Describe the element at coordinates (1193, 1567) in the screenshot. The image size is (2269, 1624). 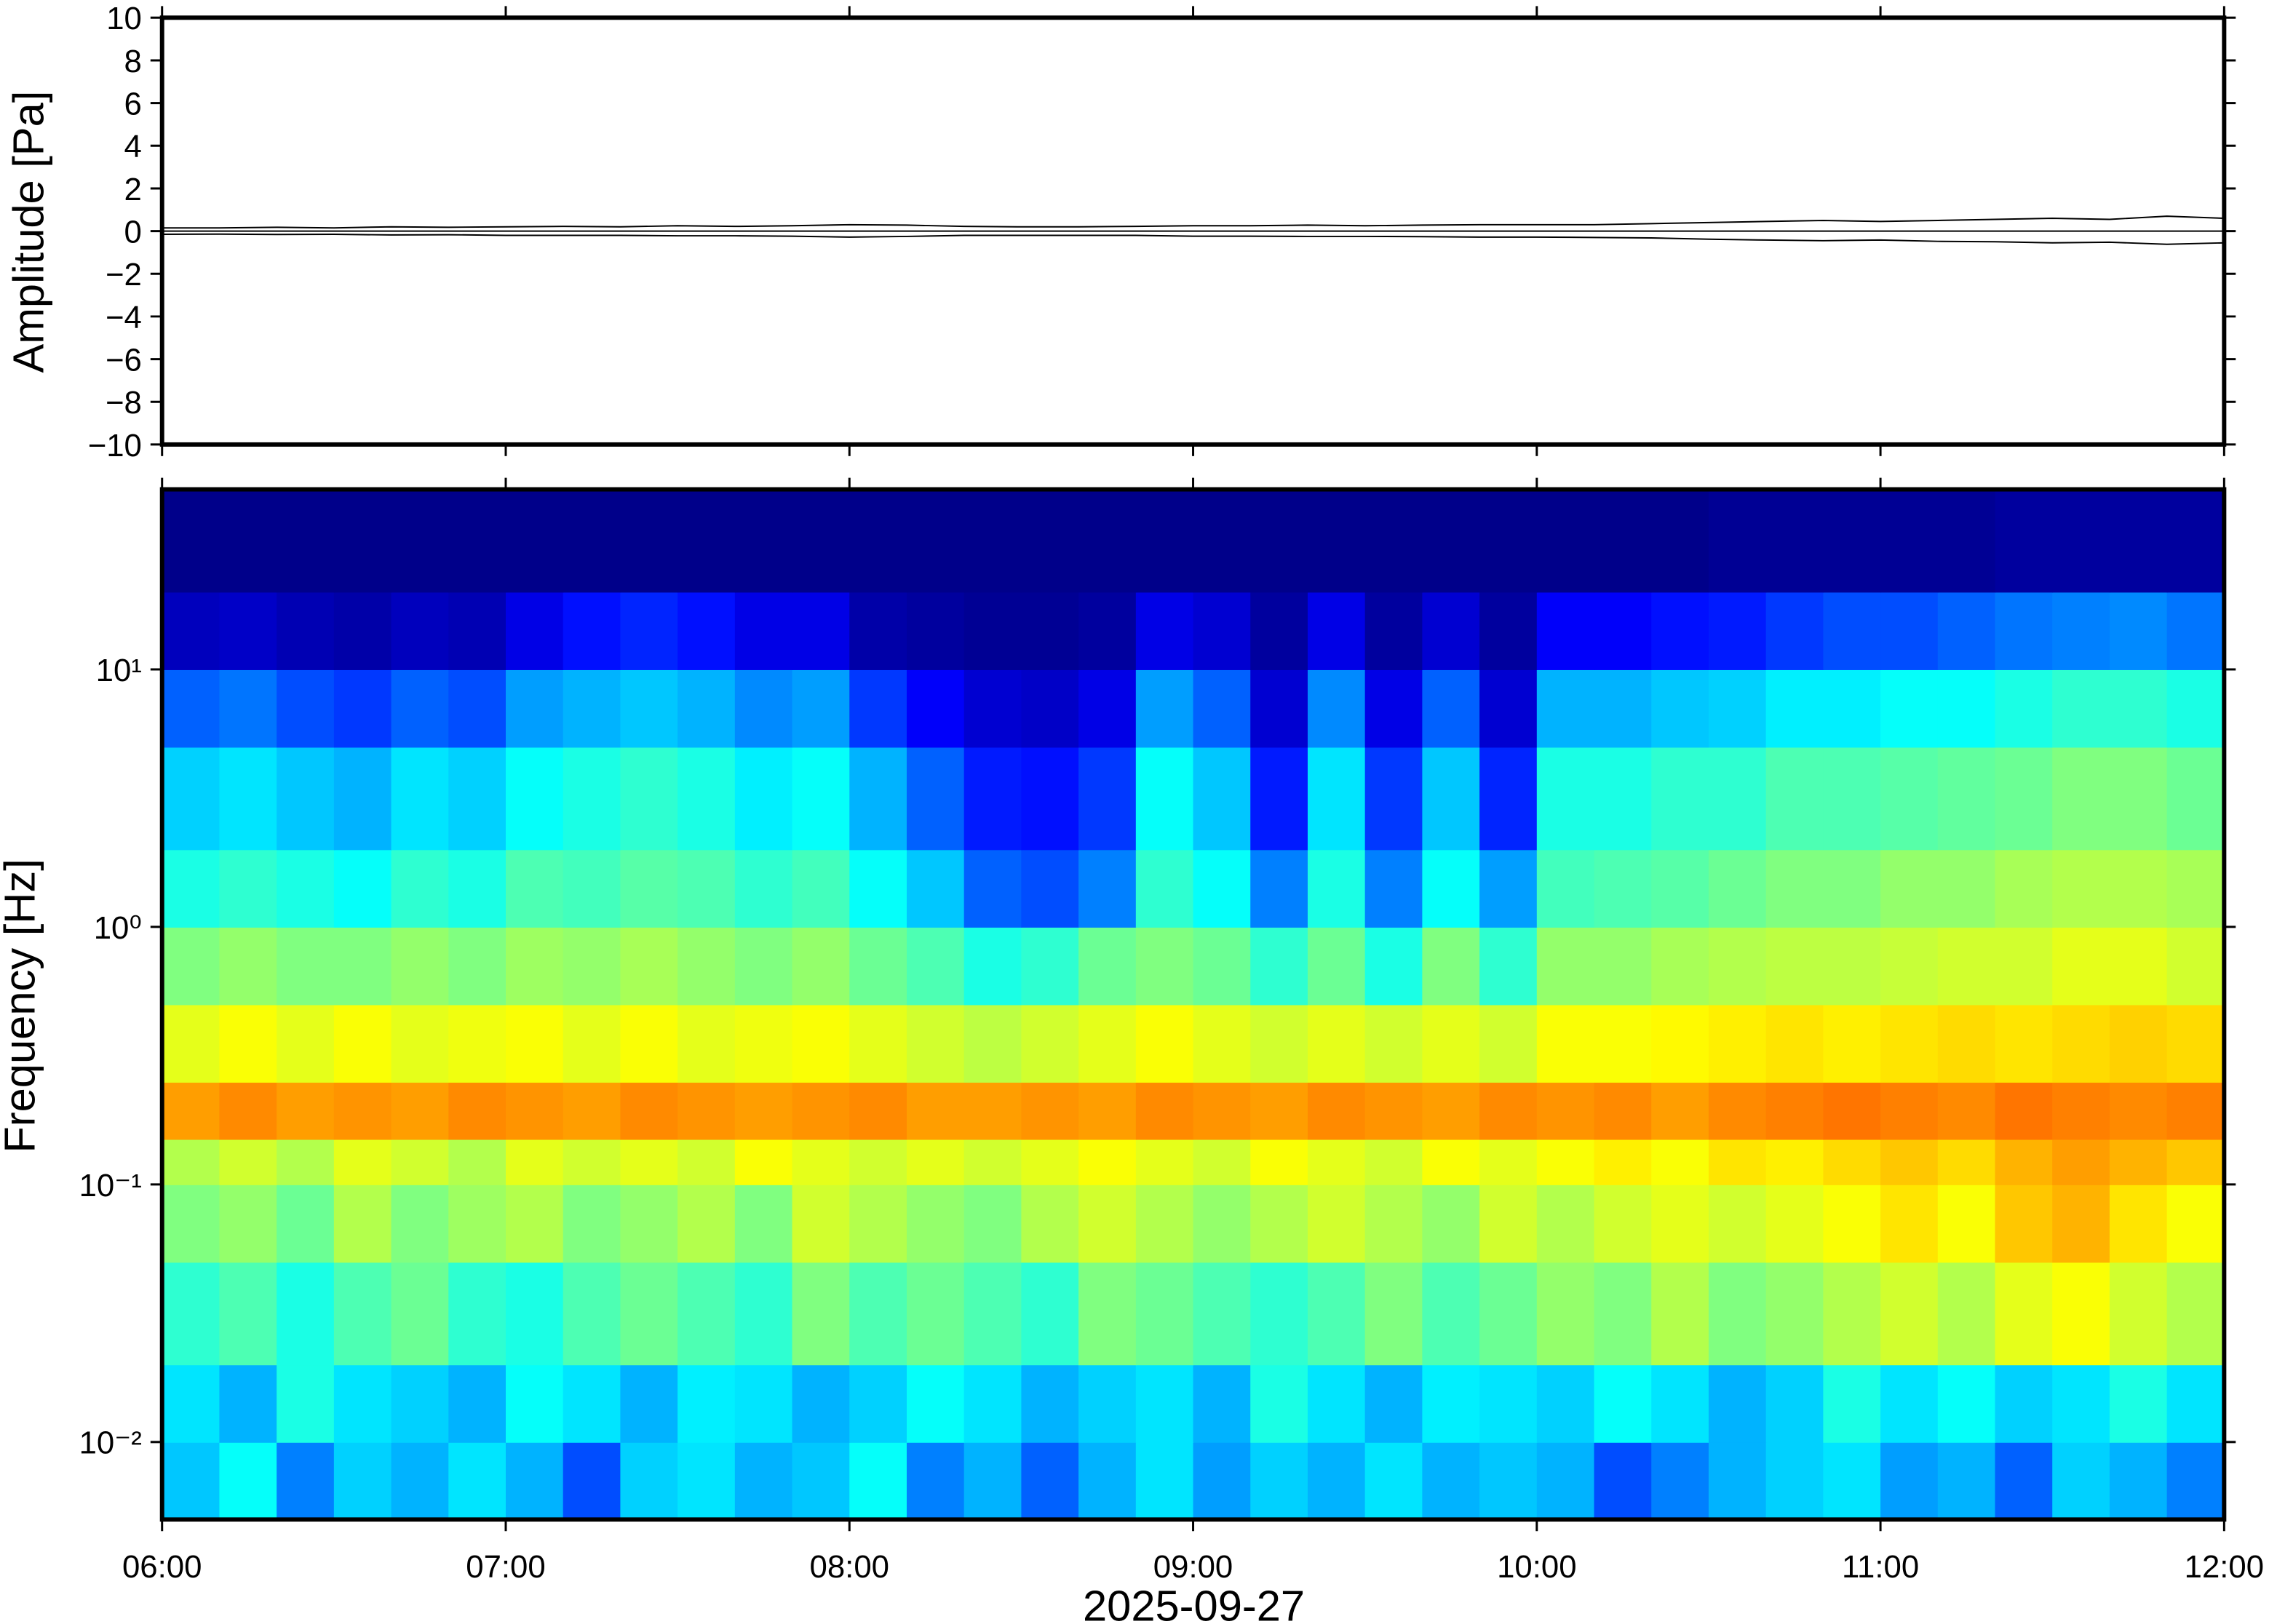
I see `x-tick-label: 09:00` at that location.